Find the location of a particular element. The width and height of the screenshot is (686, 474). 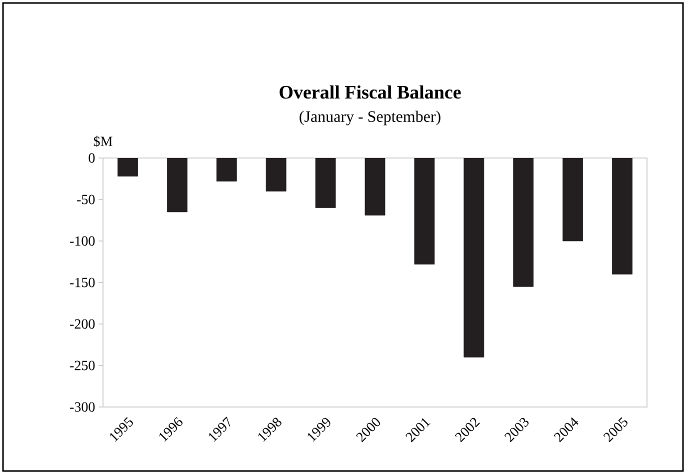

y-tick-label: -250 is located at coordinates (82, 365).